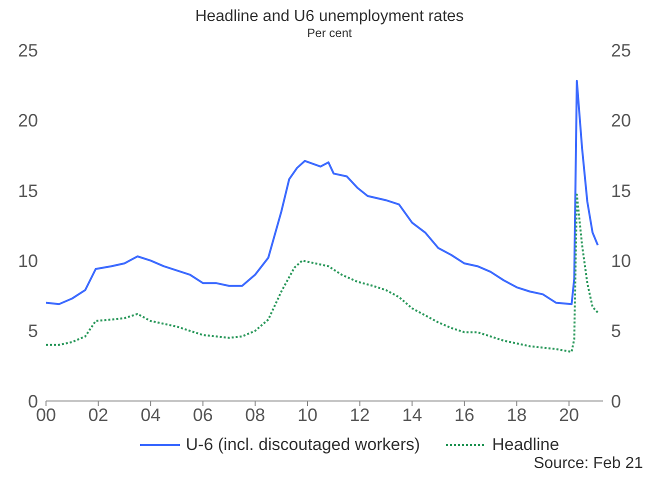 This screenshot has width=659, height=501. I want to click on y2-tick-label: 10, so click(621, 260).